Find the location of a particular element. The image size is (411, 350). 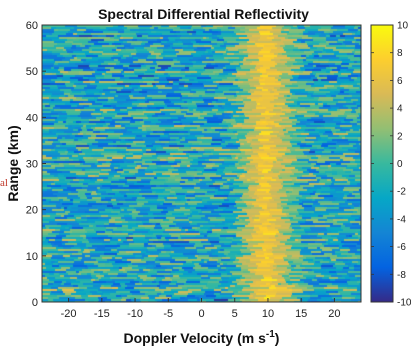

colorbar is located at coordinates (382, 163).